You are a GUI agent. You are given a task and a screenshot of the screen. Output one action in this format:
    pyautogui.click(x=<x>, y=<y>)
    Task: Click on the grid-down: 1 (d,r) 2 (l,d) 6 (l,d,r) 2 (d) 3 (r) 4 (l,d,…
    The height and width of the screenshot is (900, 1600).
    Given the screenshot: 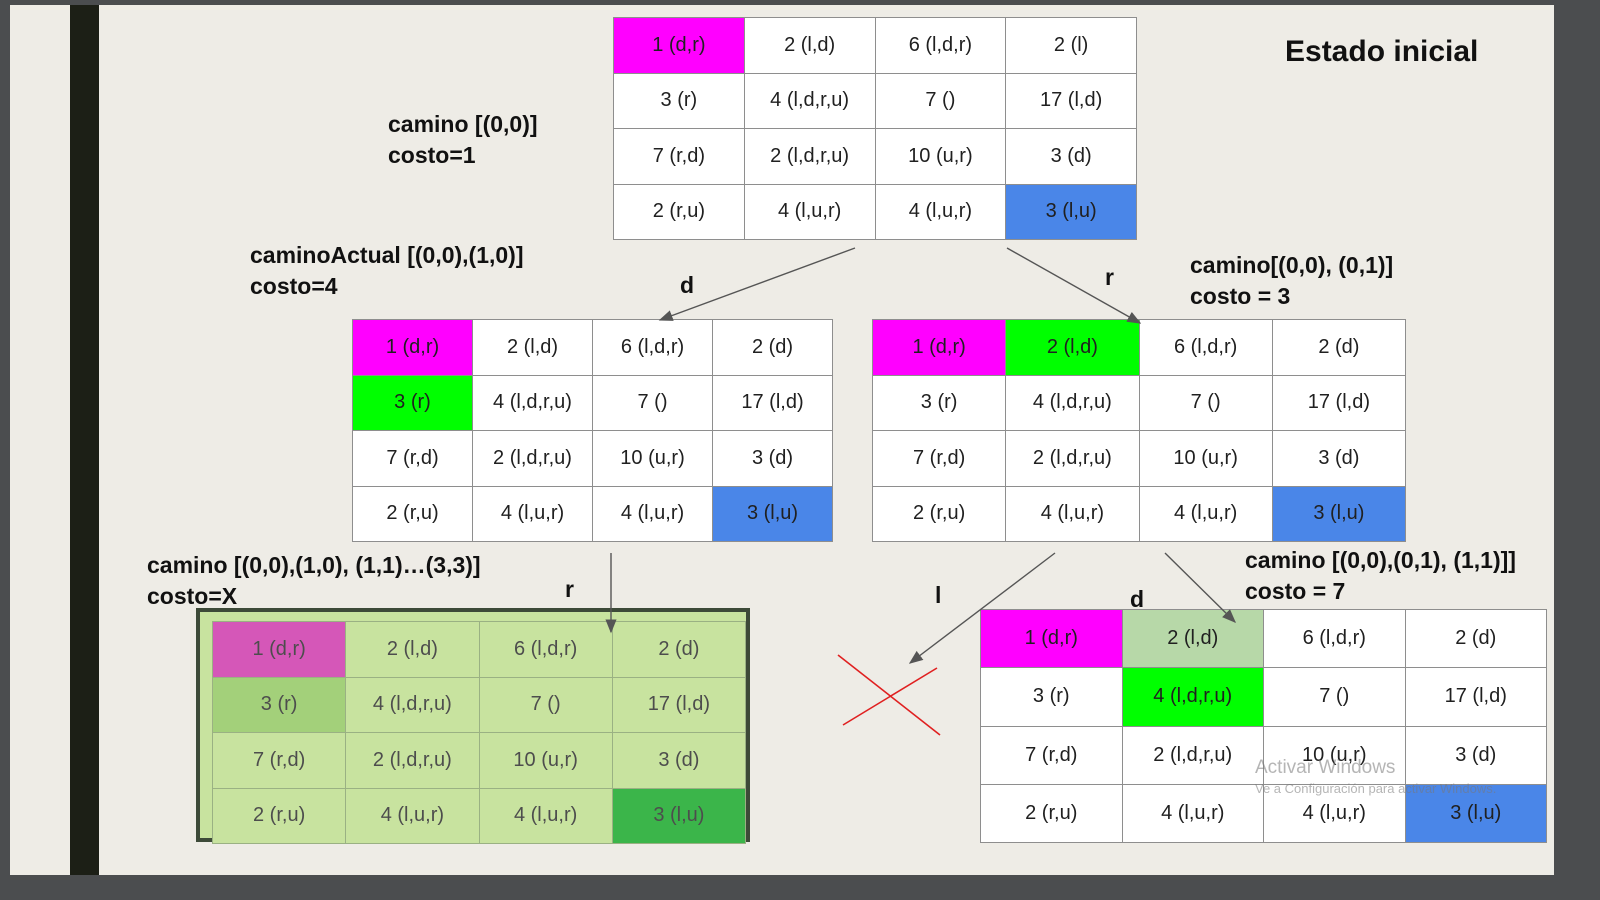 What is the action you would take?
    pyautogui.click(x=592, y=430)
    